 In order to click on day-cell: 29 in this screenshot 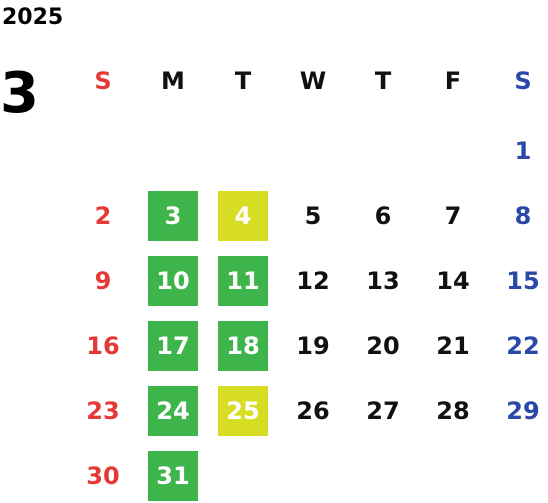, I will do `click(518, 411)`.